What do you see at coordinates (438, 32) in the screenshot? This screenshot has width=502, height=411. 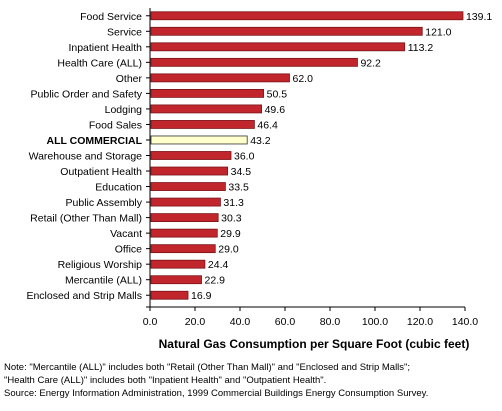 I see `value-label-service: 121.0` at bounding box center [438, 32].